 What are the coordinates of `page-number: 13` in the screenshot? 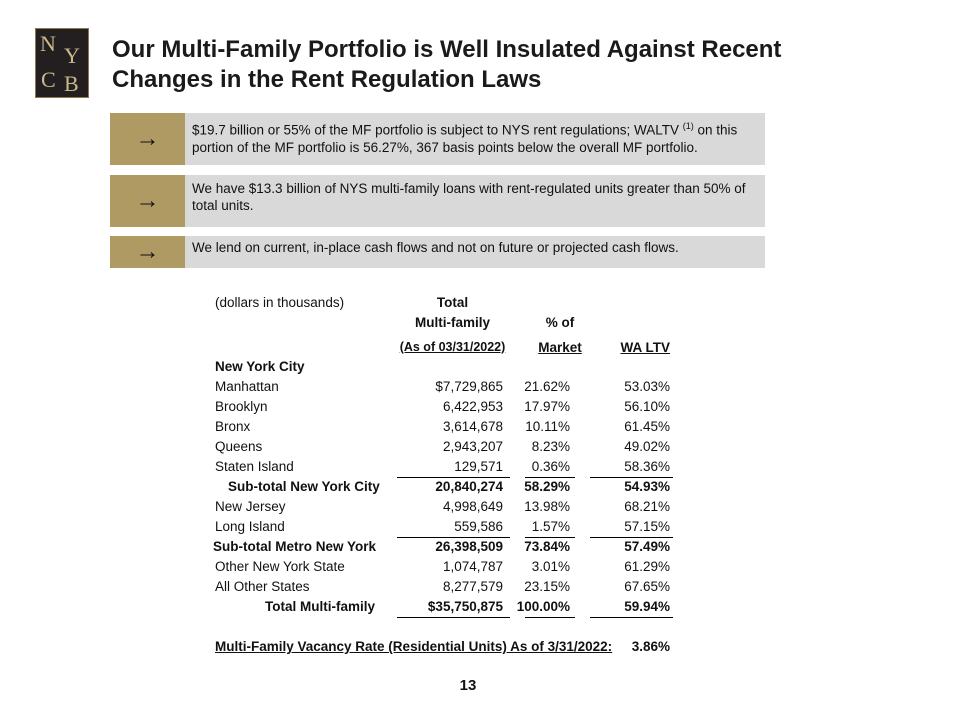 It's located at (468, 685).